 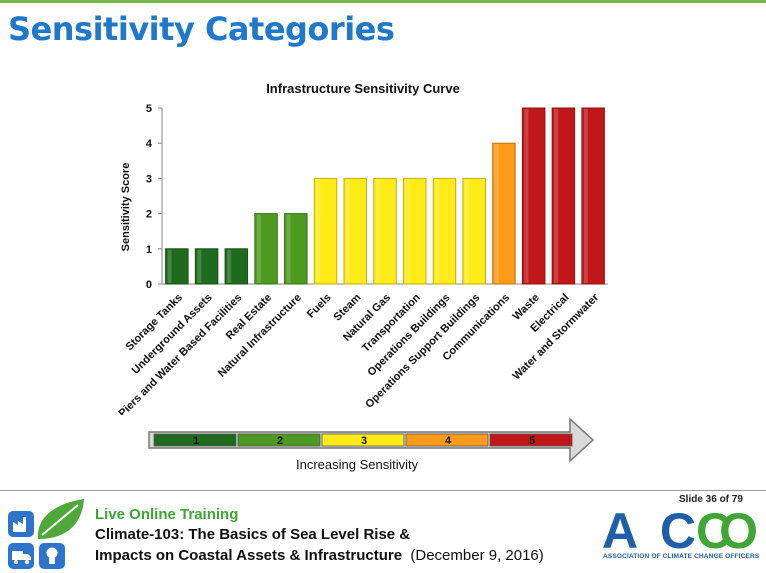 I want to click on x-tick-label: Piers and Water Based Facilities, so click(x=181, y=353).